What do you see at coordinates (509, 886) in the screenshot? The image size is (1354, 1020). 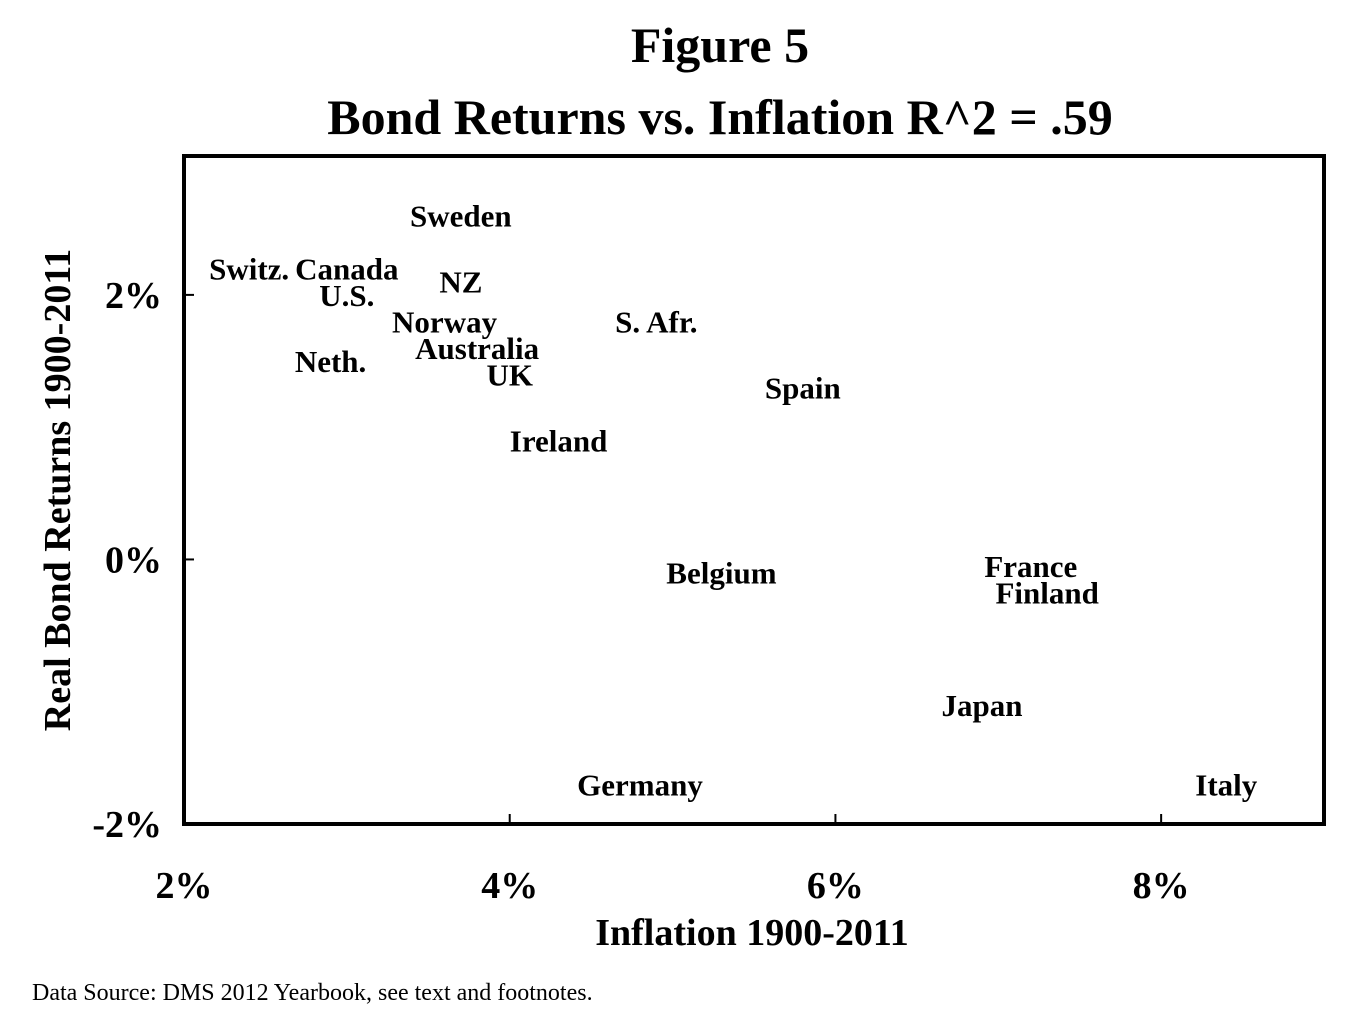 I see `x-tick-label: 4%` at bounding box center [509, 886].